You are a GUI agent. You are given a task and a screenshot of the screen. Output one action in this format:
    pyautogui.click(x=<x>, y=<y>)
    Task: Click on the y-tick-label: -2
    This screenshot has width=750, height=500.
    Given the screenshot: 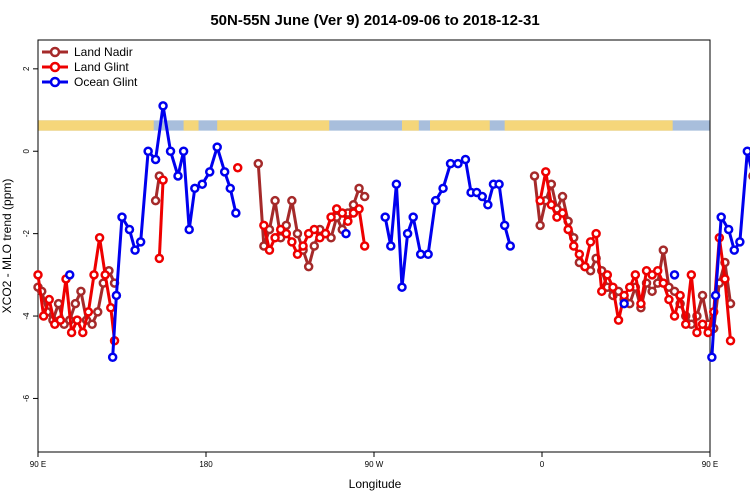 What is the action you would take?
    pyautogui.click(x=26, y=234)
    